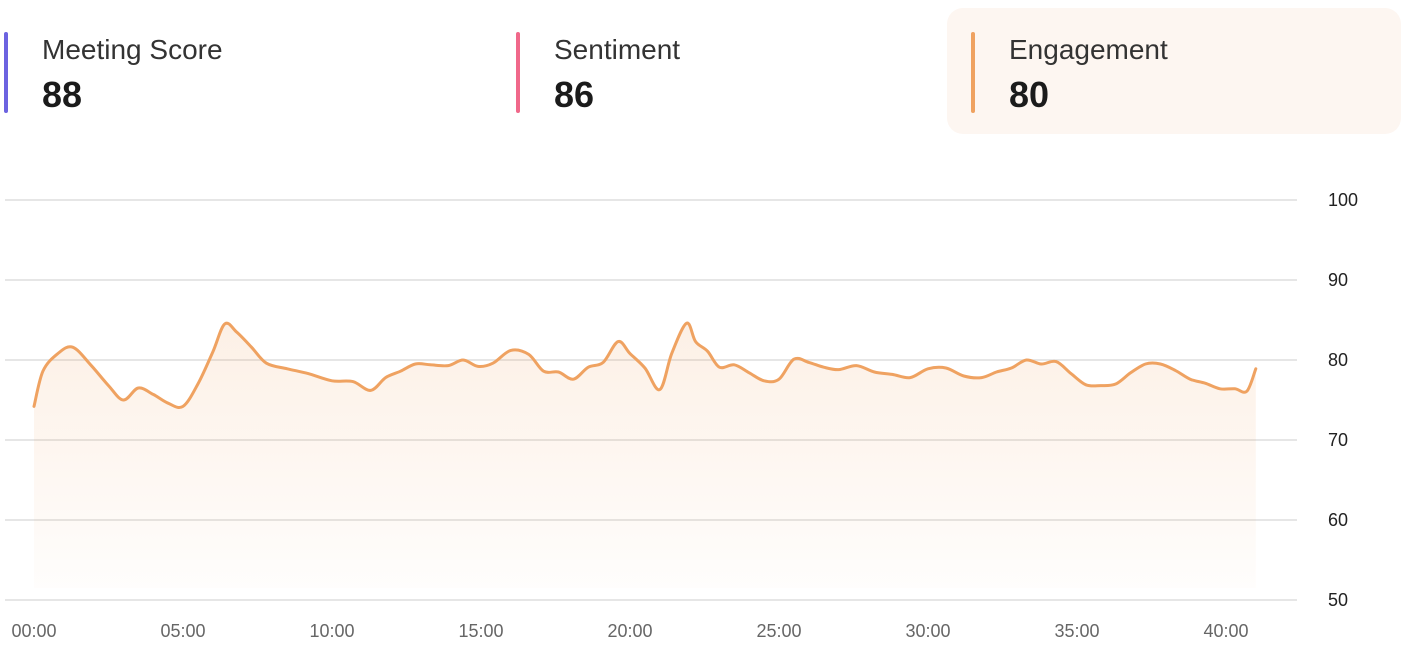  I want to click on series-line, so click(645, 365).